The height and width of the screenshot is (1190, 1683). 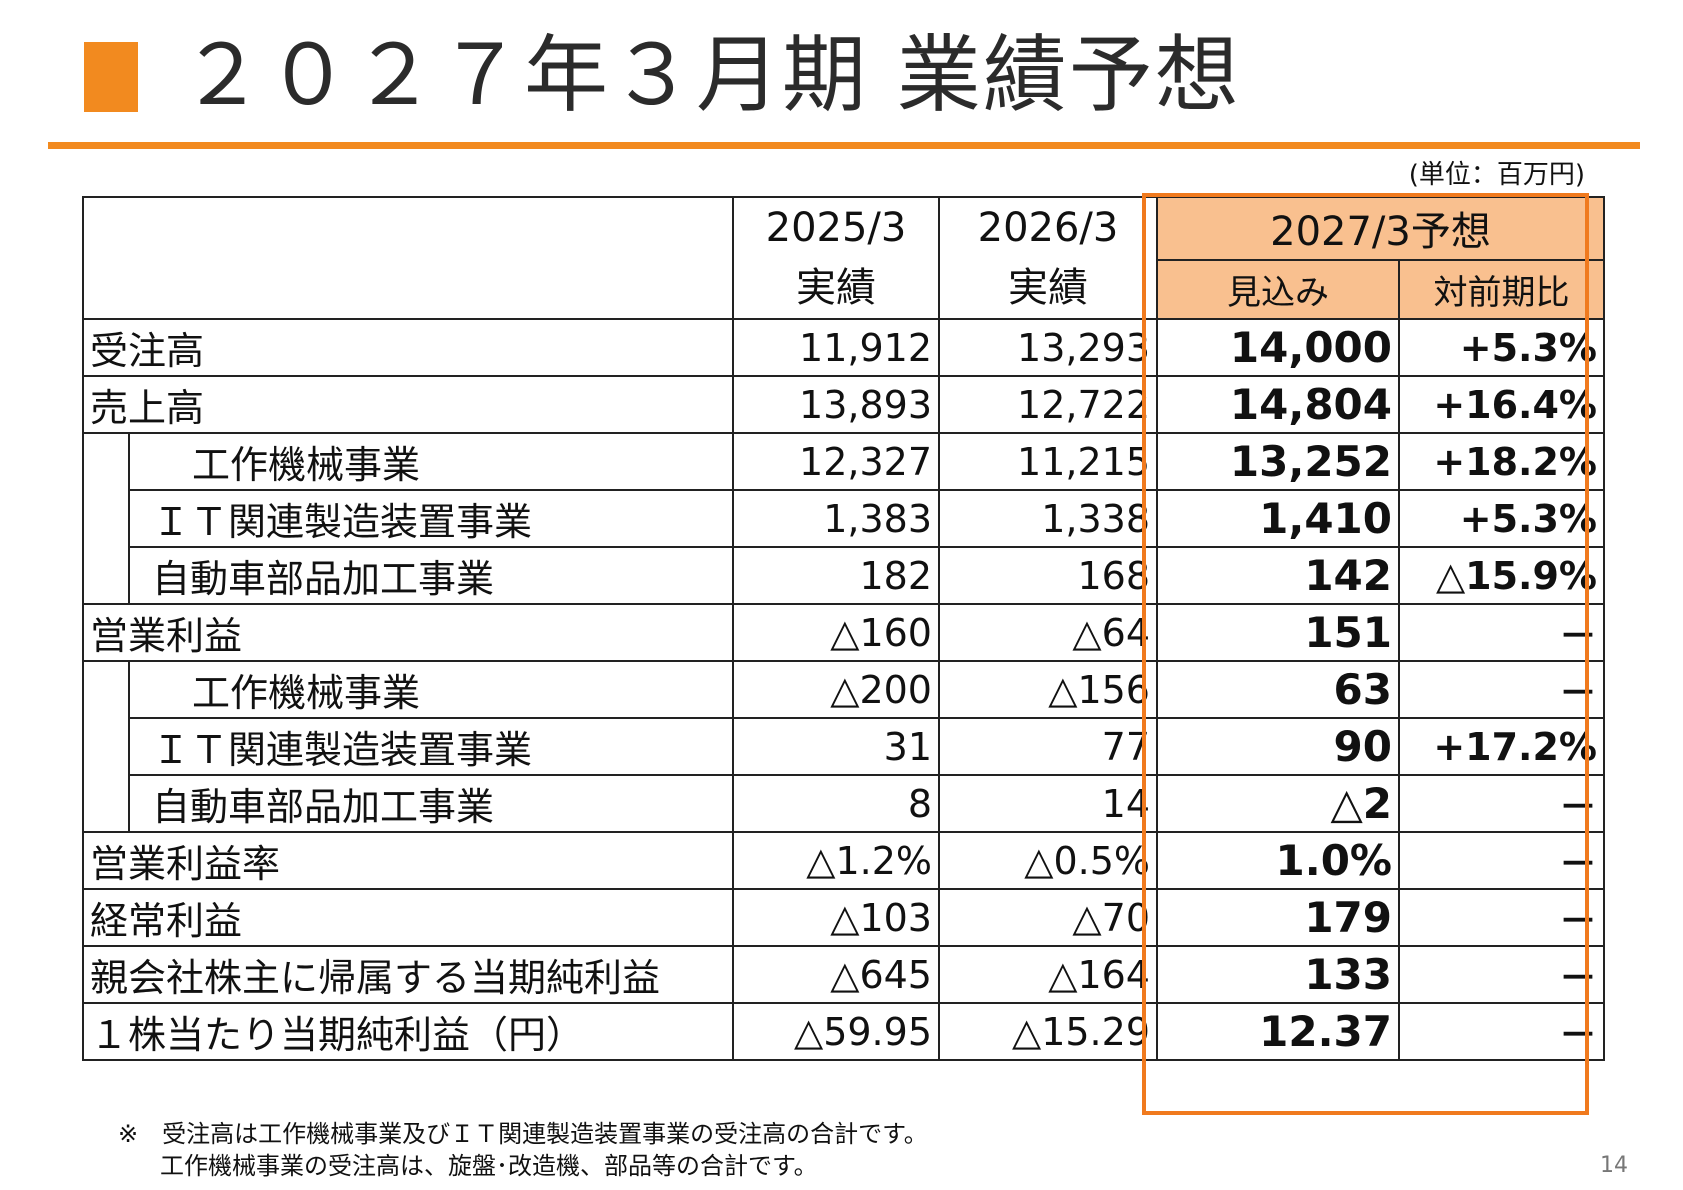 I want to click on row-operating-profit: 営業利益 △160 △64 151 －, so click(x=843, y=632).